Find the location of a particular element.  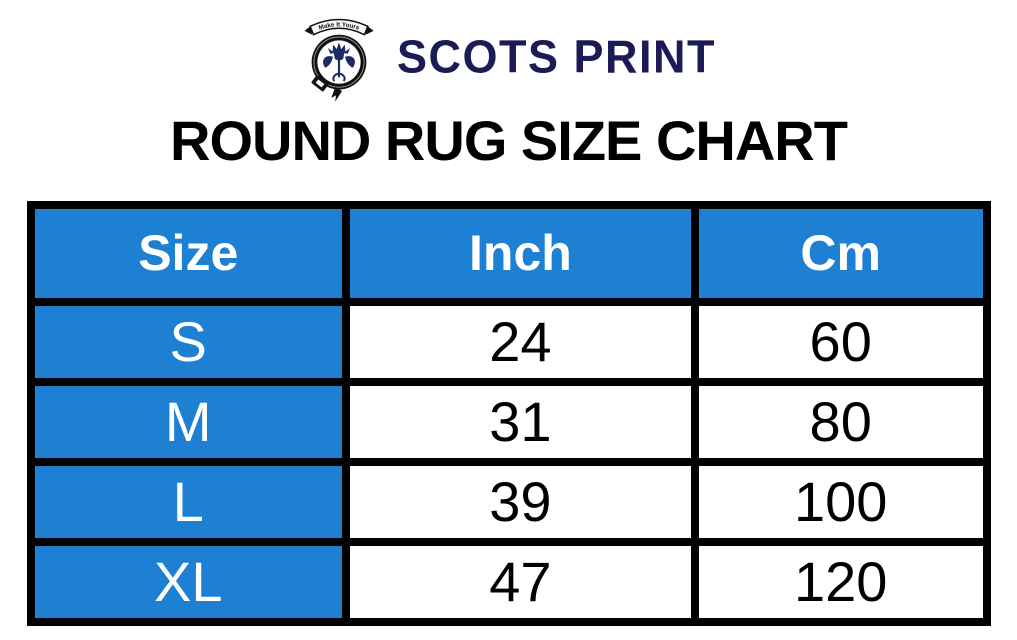

page-title: ROUND RUG SIZE CHART is located at coordinates (509, 140).